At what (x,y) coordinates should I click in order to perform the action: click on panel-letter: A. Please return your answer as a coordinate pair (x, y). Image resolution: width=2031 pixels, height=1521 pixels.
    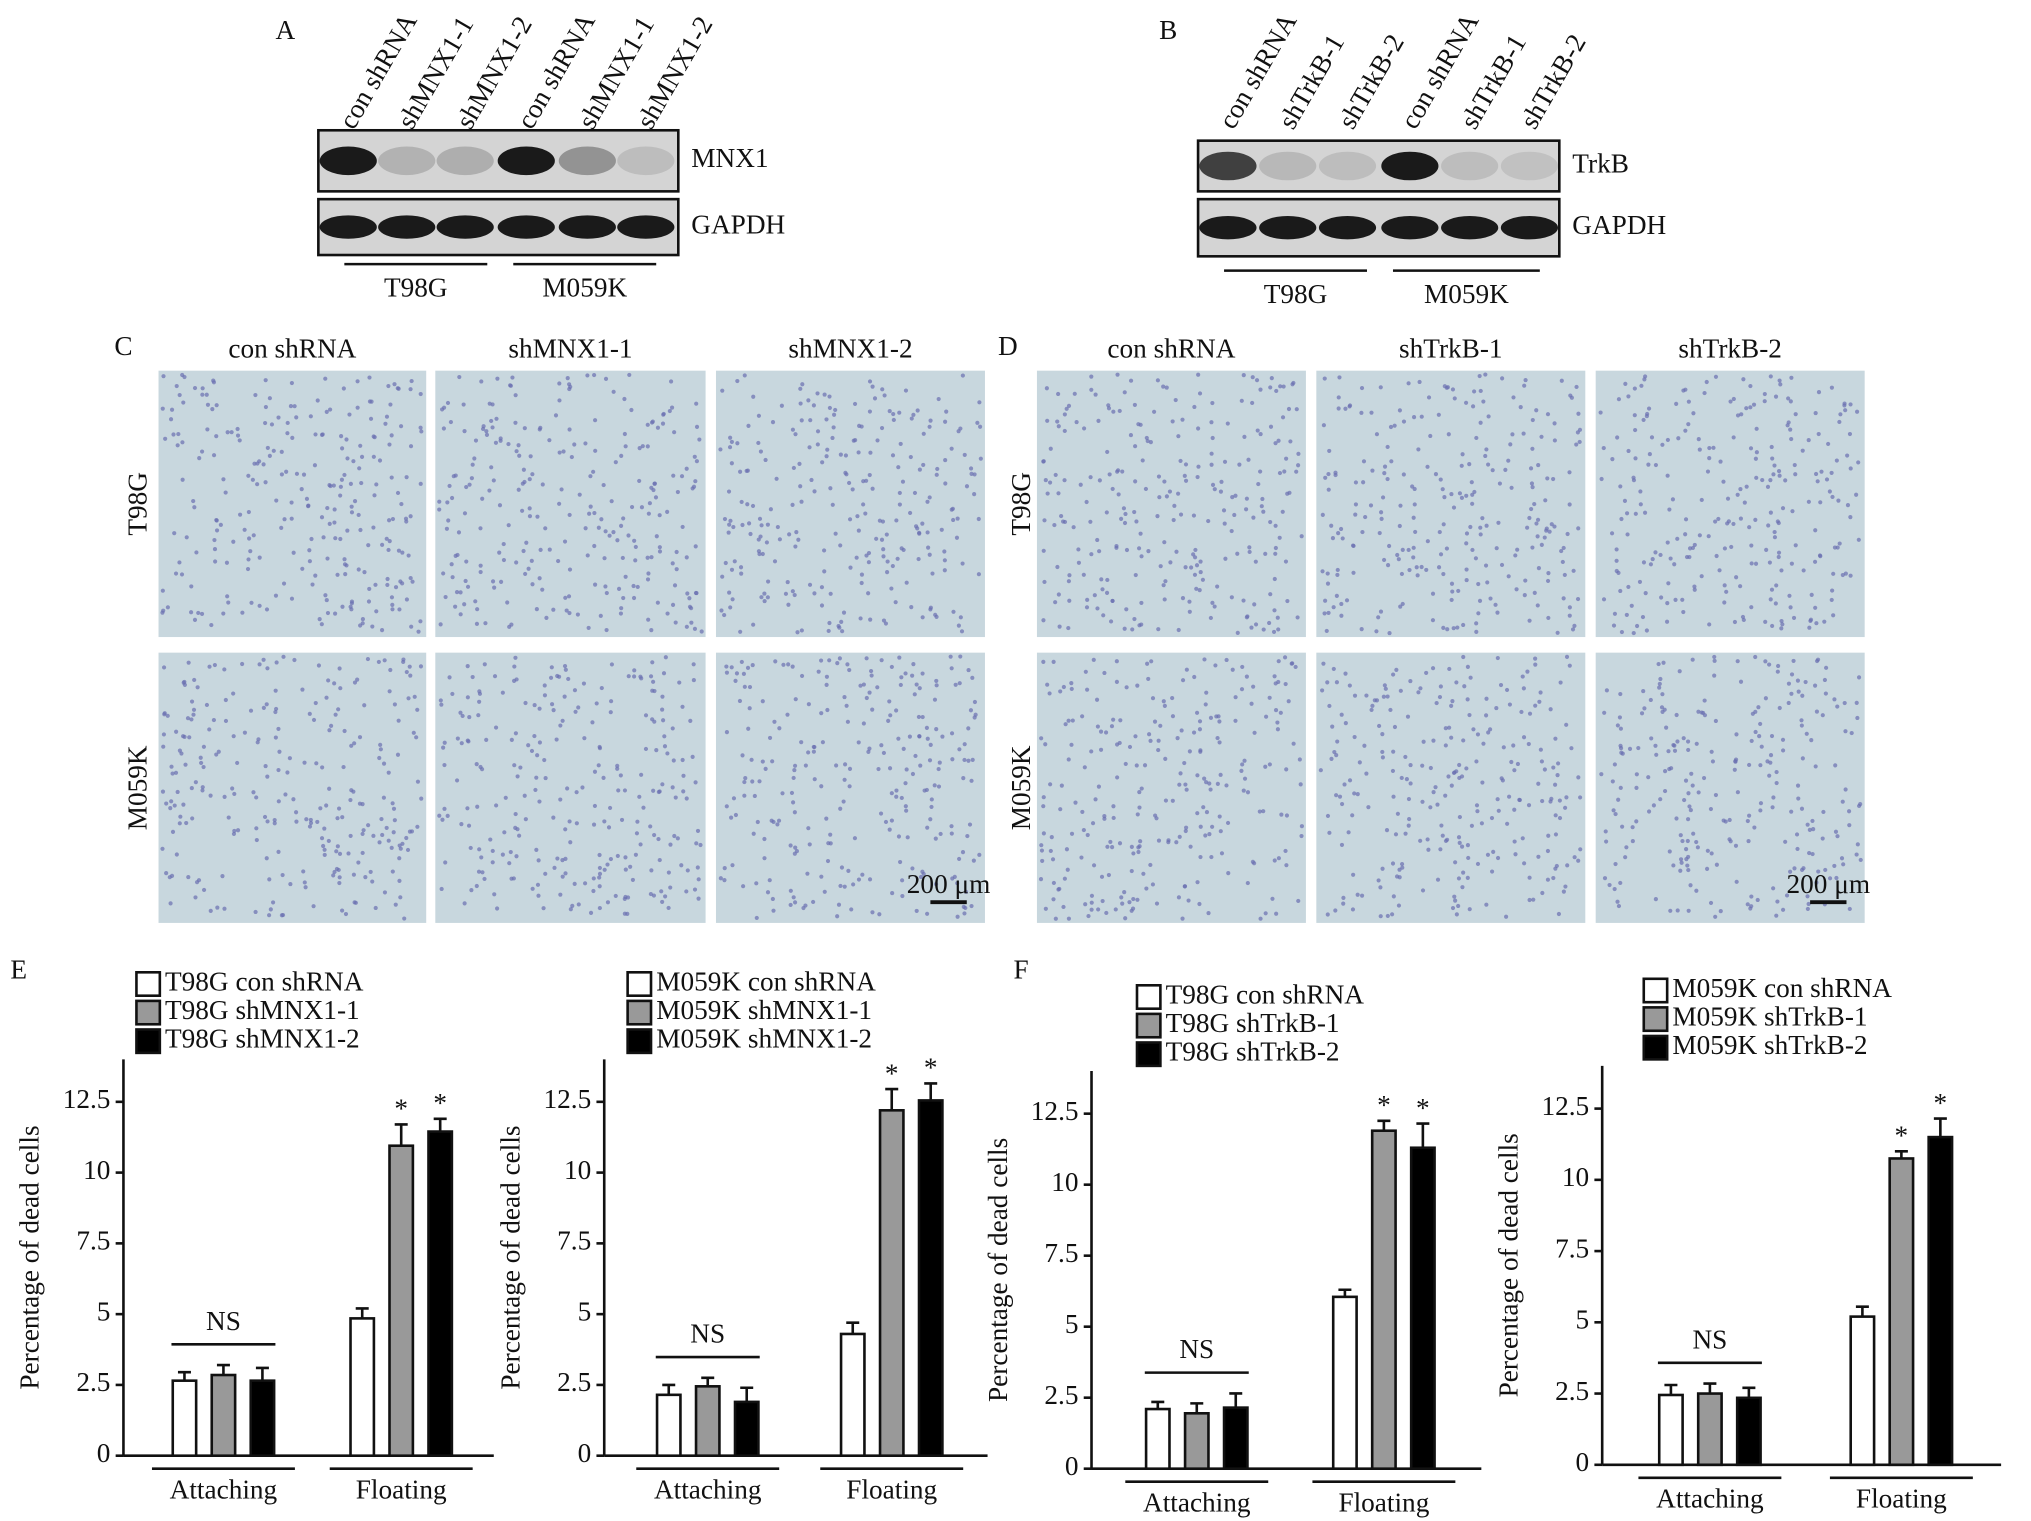
    Looking at the image, I should click on (285, 30).